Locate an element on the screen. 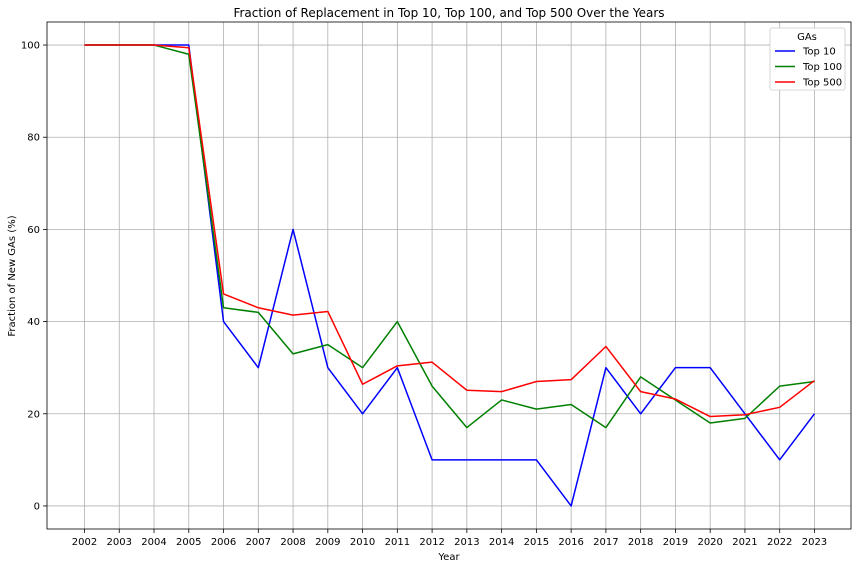 This screenshot has height=568, width=856. x-tick-label: 2017 is located at coordinates (605, 542).